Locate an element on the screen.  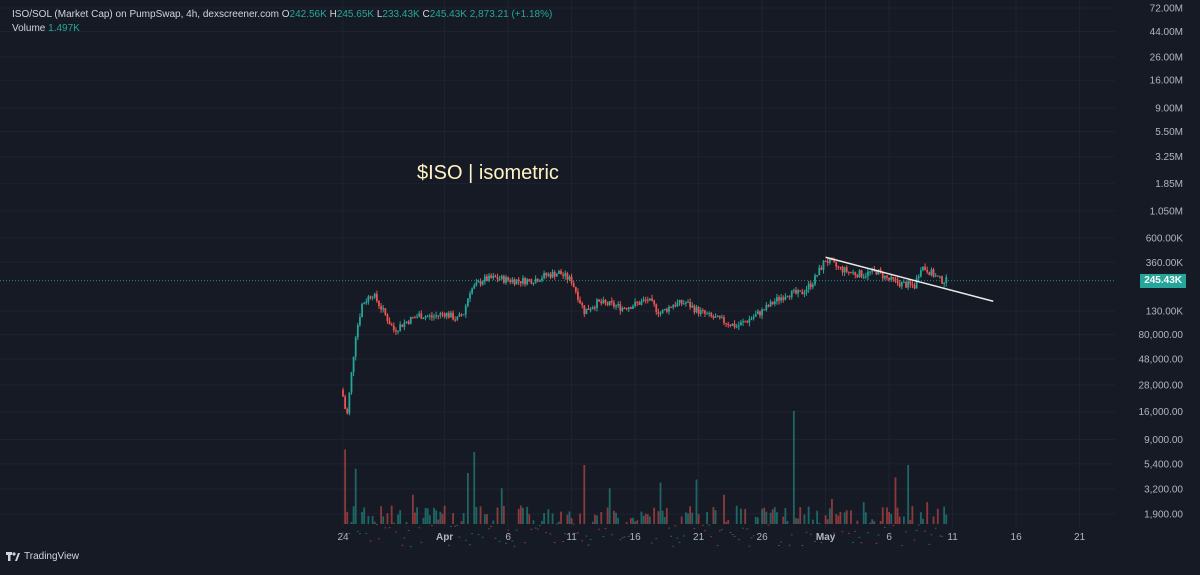
low-label: L is located at coordinates (379, 14).